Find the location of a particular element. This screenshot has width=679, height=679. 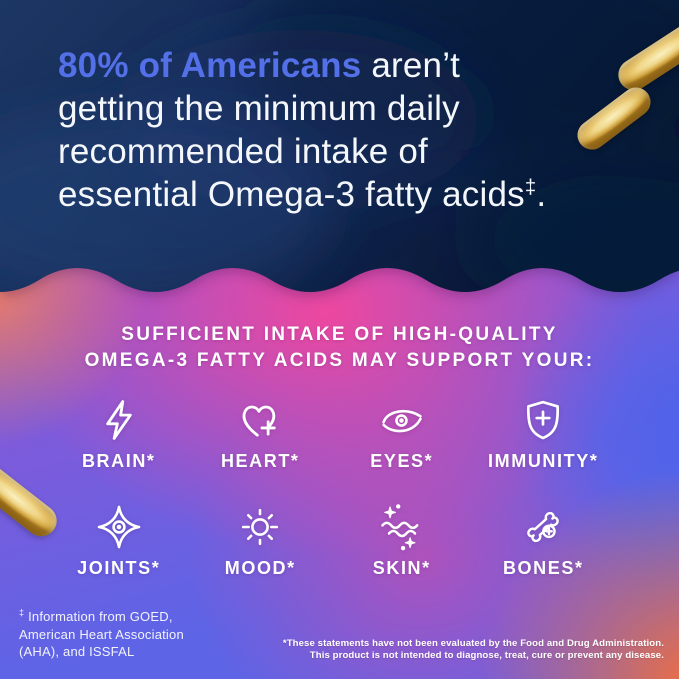

benefit-eyes: EYES* is located at coordinates (402, 433).